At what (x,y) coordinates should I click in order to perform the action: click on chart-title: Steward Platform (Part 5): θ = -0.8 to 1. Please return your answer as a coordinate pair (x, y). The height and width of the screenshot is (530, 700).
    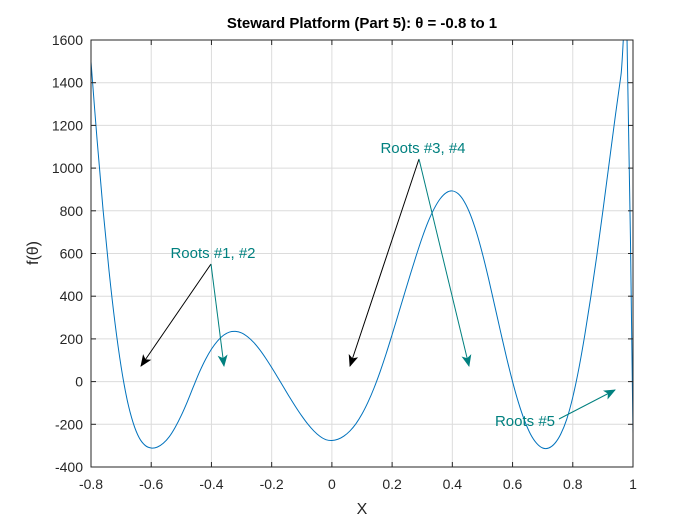
    Looking at the image, I should click on (362, 23).